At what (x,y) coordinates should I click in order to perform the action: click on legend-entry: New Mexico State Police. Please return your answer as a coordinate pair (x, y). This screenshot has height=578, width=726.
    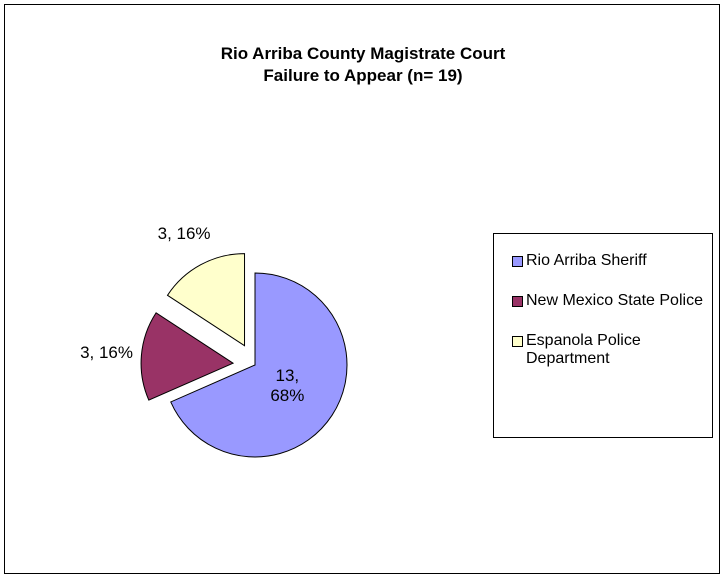
    Looking at the image, I should click on (608, 301).